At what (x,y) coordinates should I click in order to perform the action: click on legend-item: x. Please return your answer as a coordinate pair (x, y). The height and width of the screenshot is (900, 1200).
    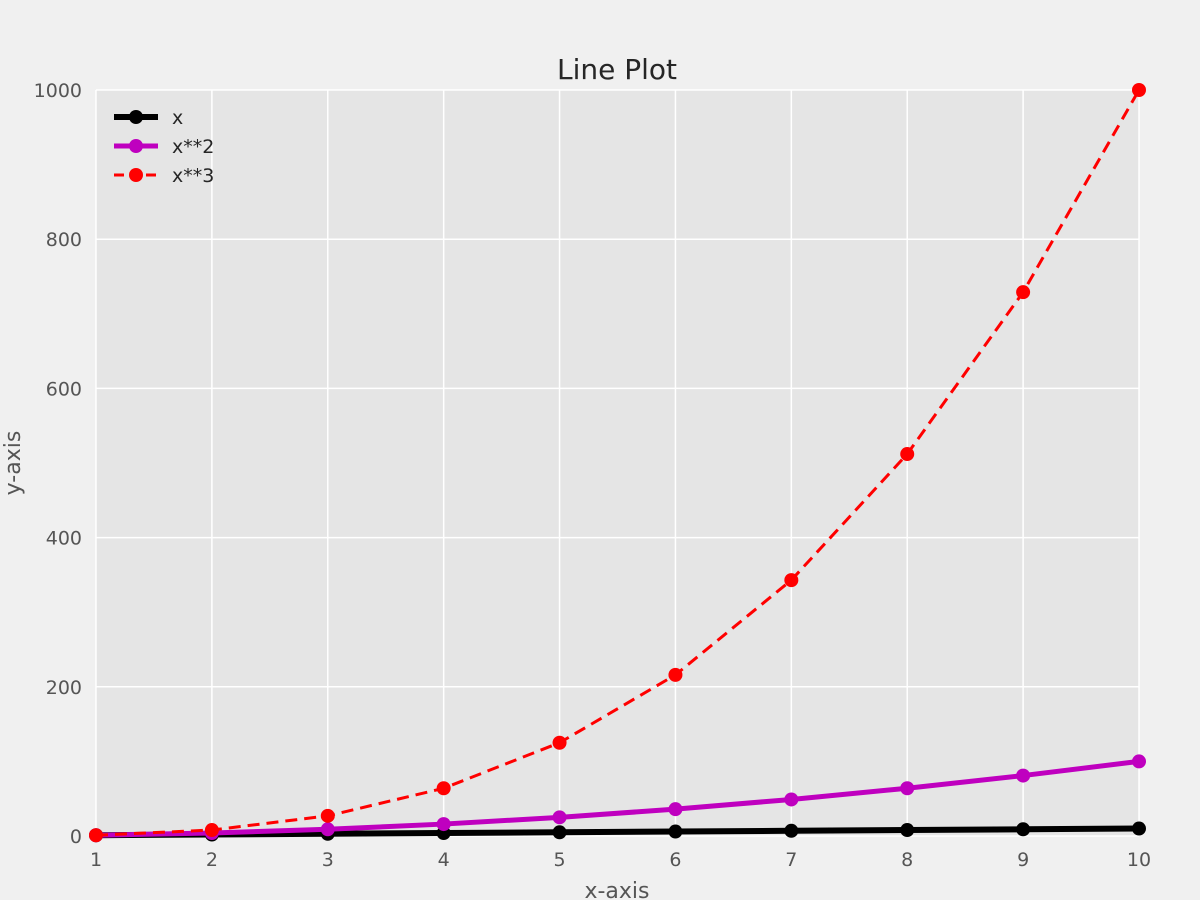
    Looking at the image, I should click on (148, 118).